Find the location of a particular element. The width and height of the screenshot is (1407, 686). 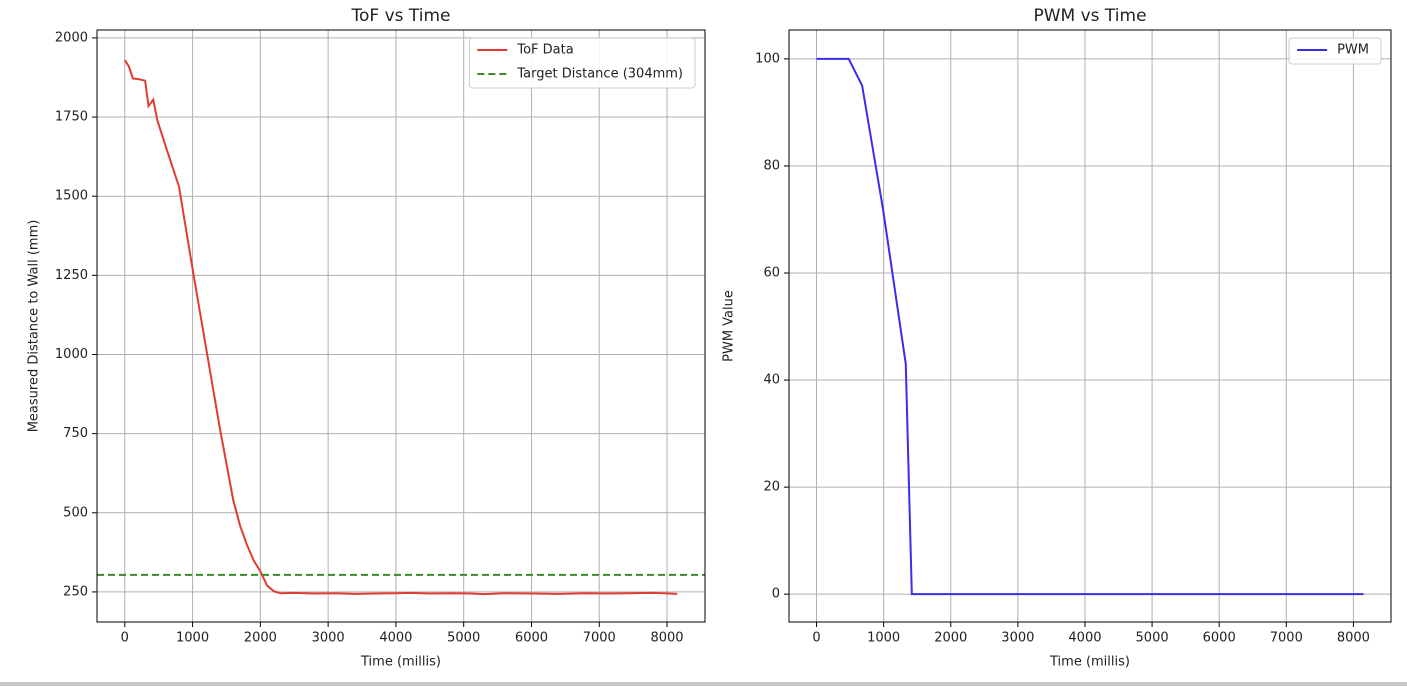

bottom-bar is located at coordinates (703, 684).